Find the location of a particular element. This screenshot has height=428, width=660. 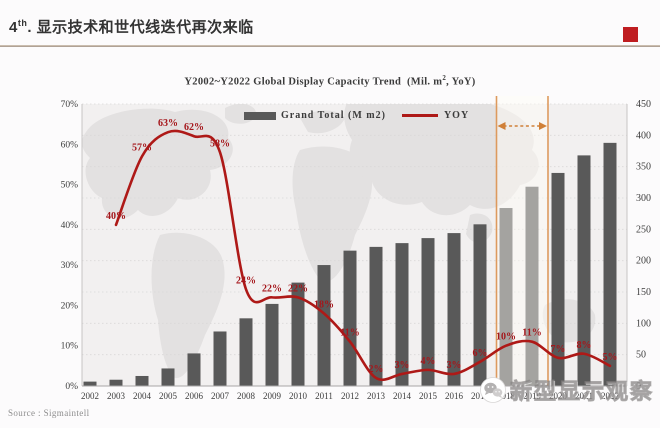

bar-2017 is located at coordinates (480, 305).